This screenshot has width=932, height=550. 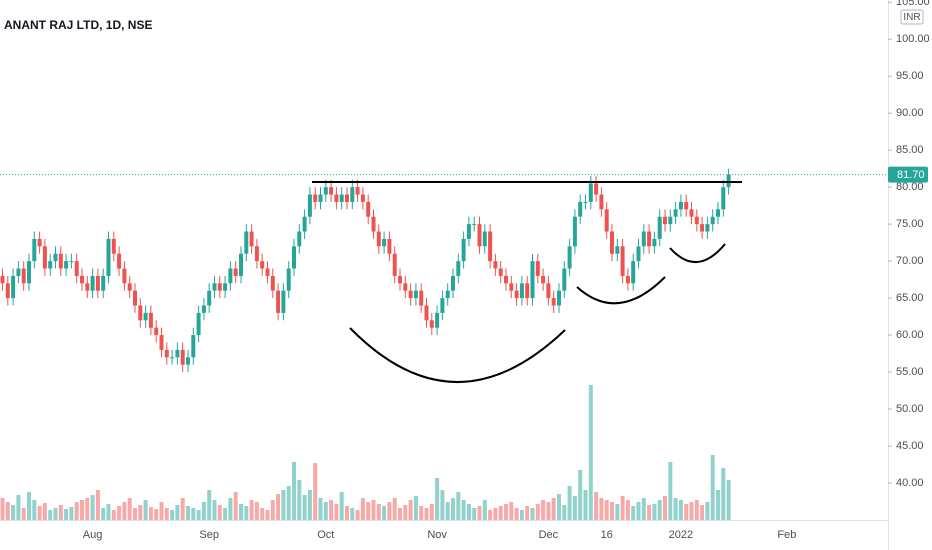 What do you see at coordinates (910, 446) in the screenshot?
I see `y-tick-label: 45.00` at bounding box center [910, 446].